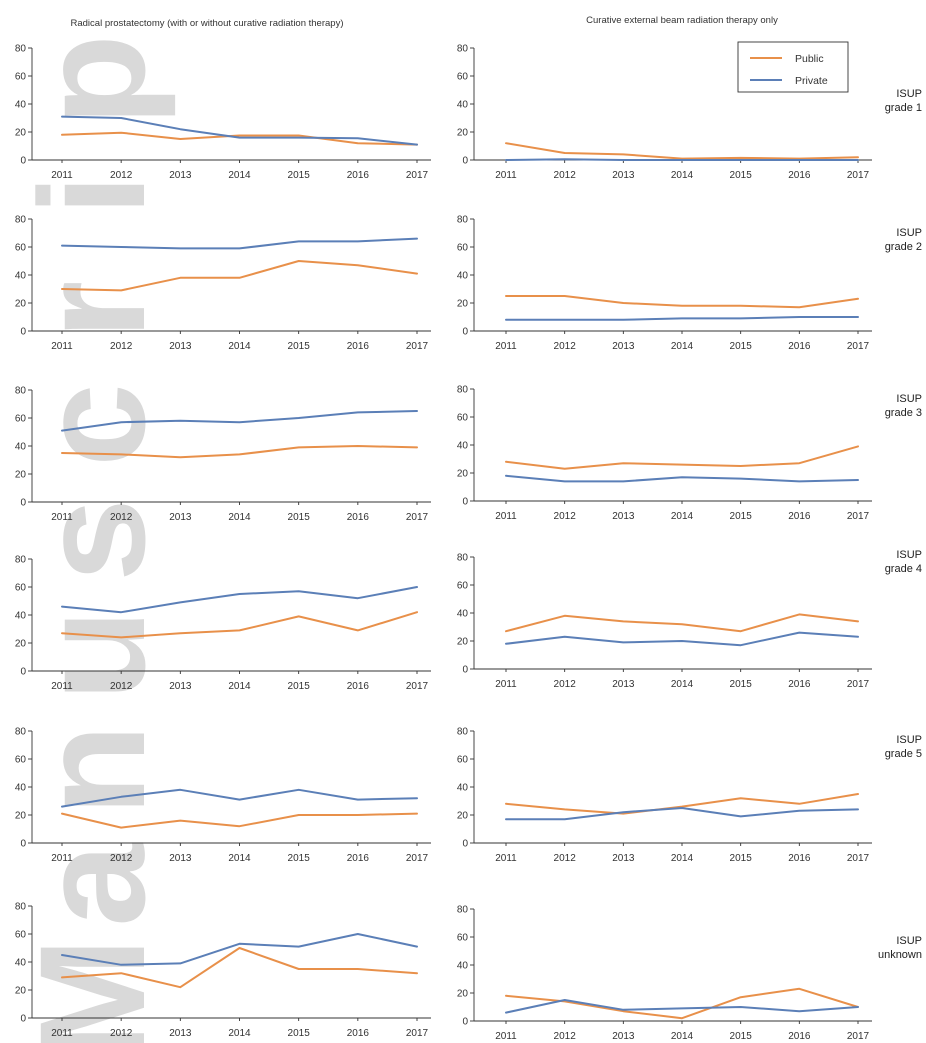 This screenshot has width=926, height=1043. What do you see at coordinates (903, 108) in the screenshot?
I see `row-label: grade 1` at bounding box center [903, 108].